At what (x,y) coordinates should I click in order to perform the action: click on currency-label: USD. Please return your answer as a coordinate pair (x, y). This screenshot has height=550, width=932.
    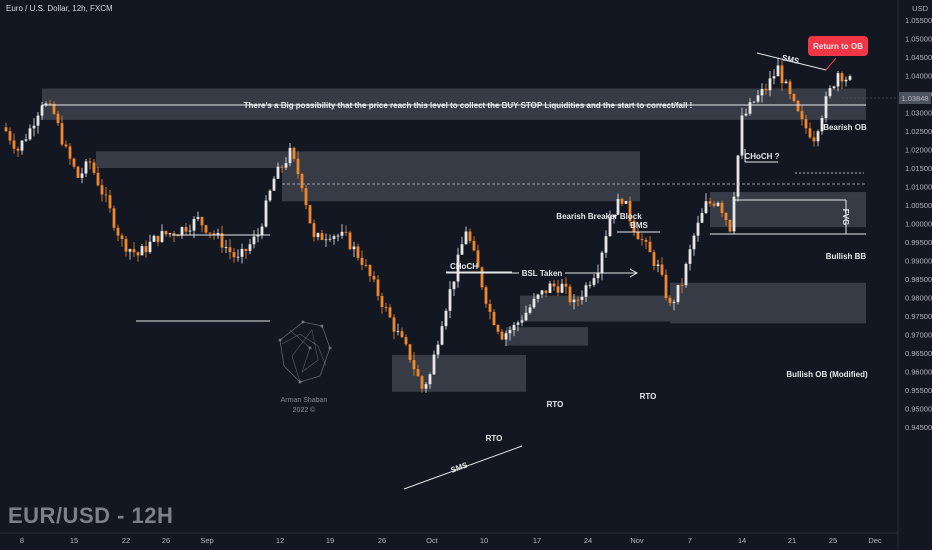
    Looking at the image, I should click on (920, 8).